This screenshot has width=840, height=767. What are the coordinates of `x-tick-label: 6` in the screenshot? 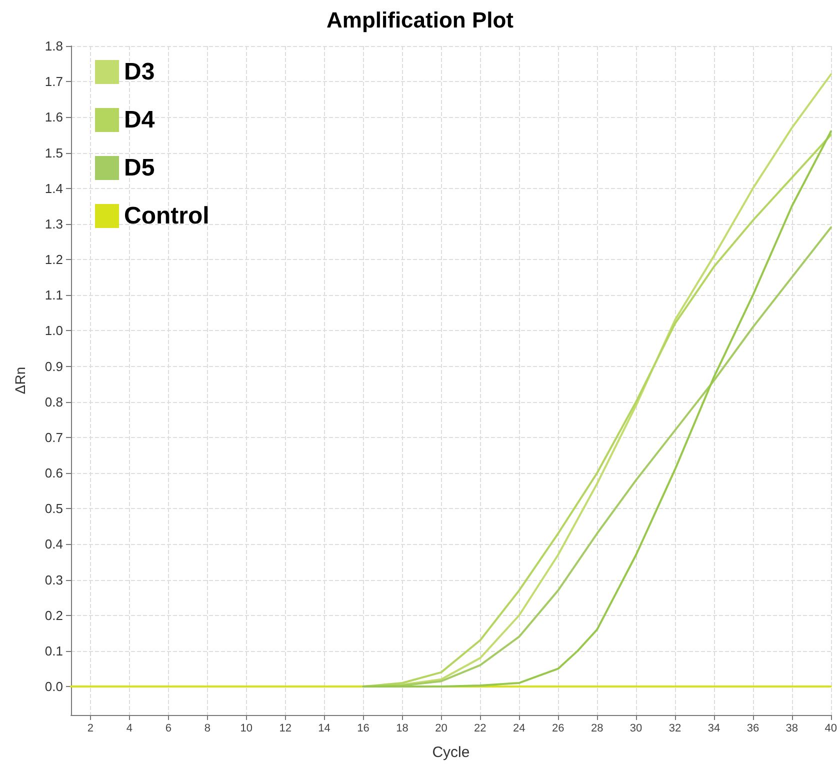 It's located at (168, 728).